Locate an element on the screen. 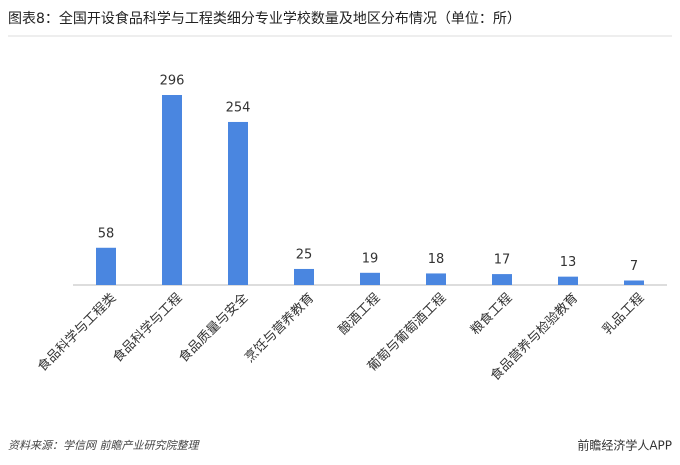  x-tick-label: 食品科学与工程 is located at coordinates (148, 328).